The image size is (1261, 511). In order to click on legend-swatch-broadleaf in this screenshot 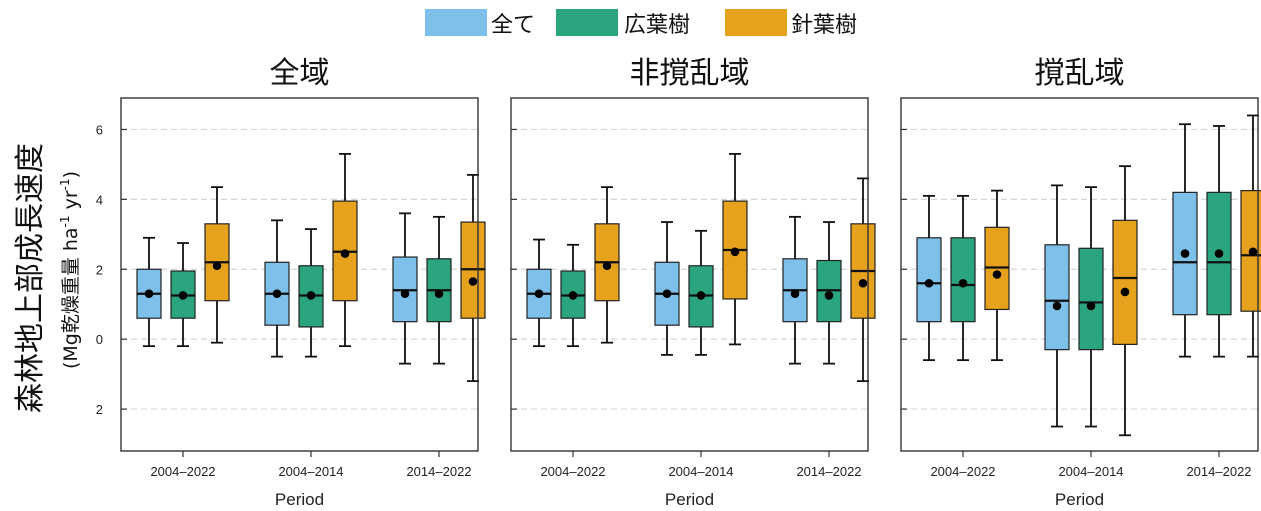, I will do `click(587, 22)`.